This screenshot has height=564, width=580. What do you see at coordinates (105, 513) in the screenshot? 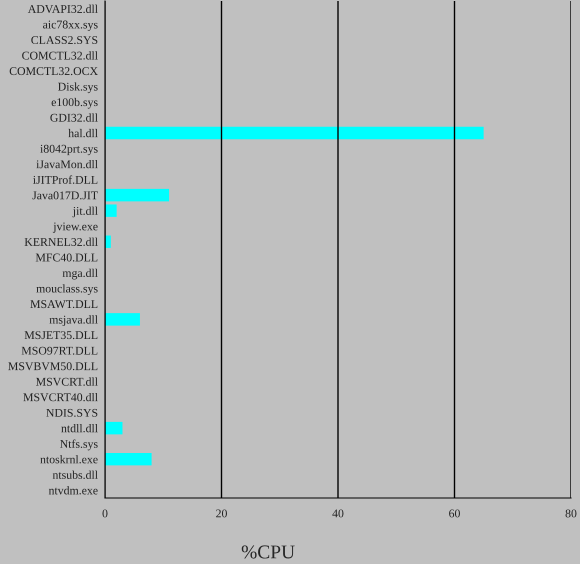
I see `x-tick-label: 0` at bounding box center [105, 513].